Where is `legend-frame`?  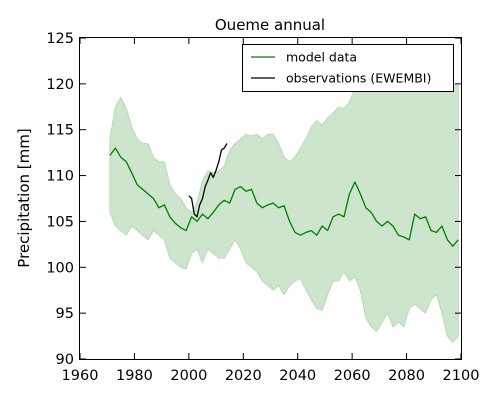 legend-frame is located at coordinates (348, 68).